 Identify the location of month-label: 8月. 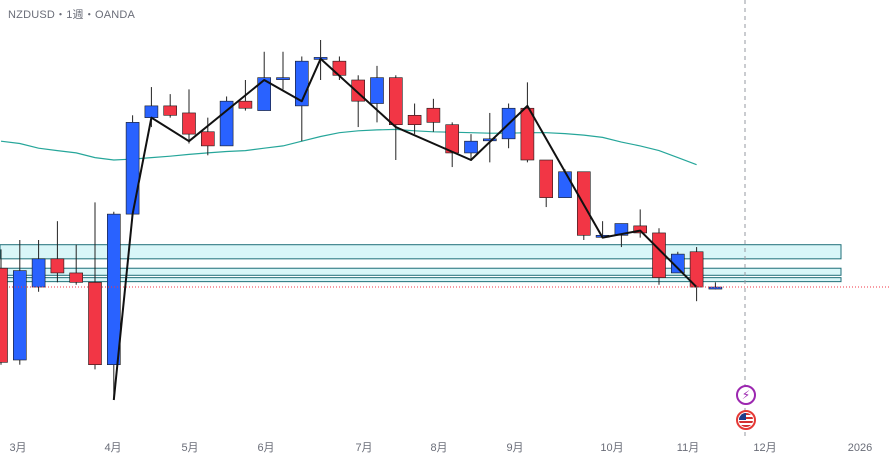
(438, 448).